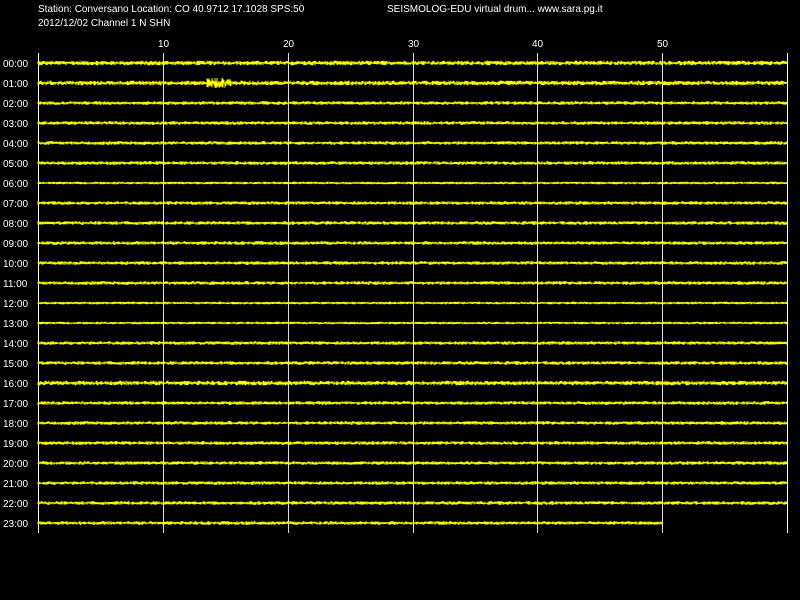  Describe the element at coordinates (15, 164) in the screenshot. I see `hour-label-0500: 05:00` at that location.